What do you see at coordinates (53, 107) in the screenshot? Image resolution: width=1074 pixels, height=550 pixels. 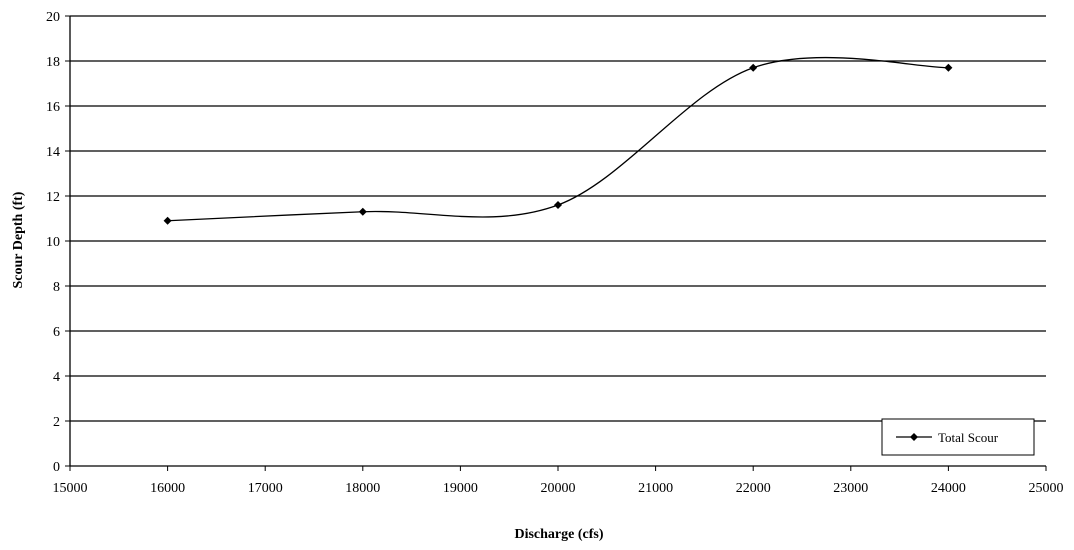 I see `y-tick-label-16: 16` at bounding box center [53, 107].